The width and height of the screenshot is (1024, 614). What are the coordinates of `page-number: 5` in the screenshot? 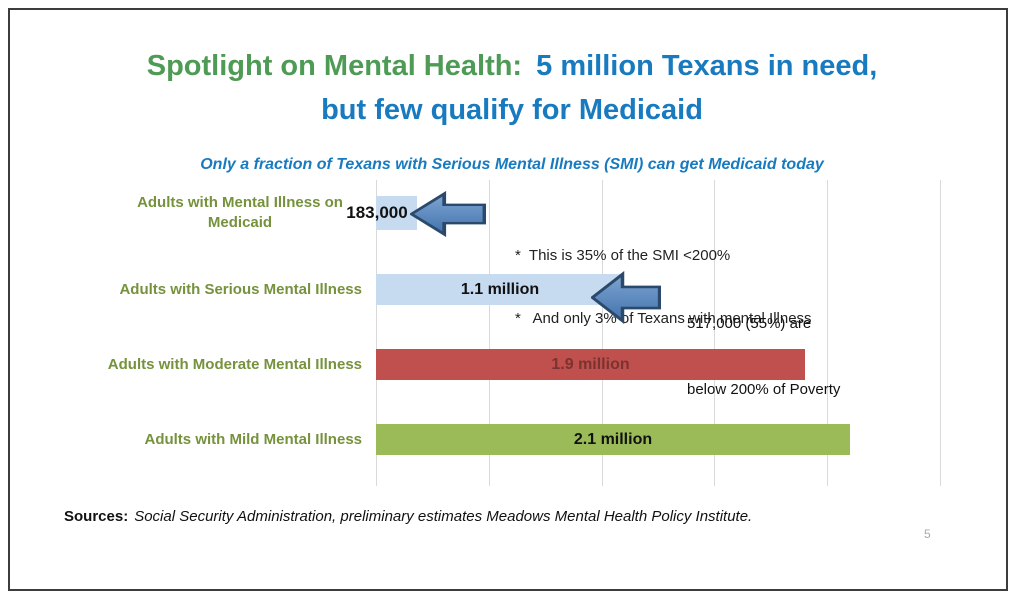 It's located at (927, 534).